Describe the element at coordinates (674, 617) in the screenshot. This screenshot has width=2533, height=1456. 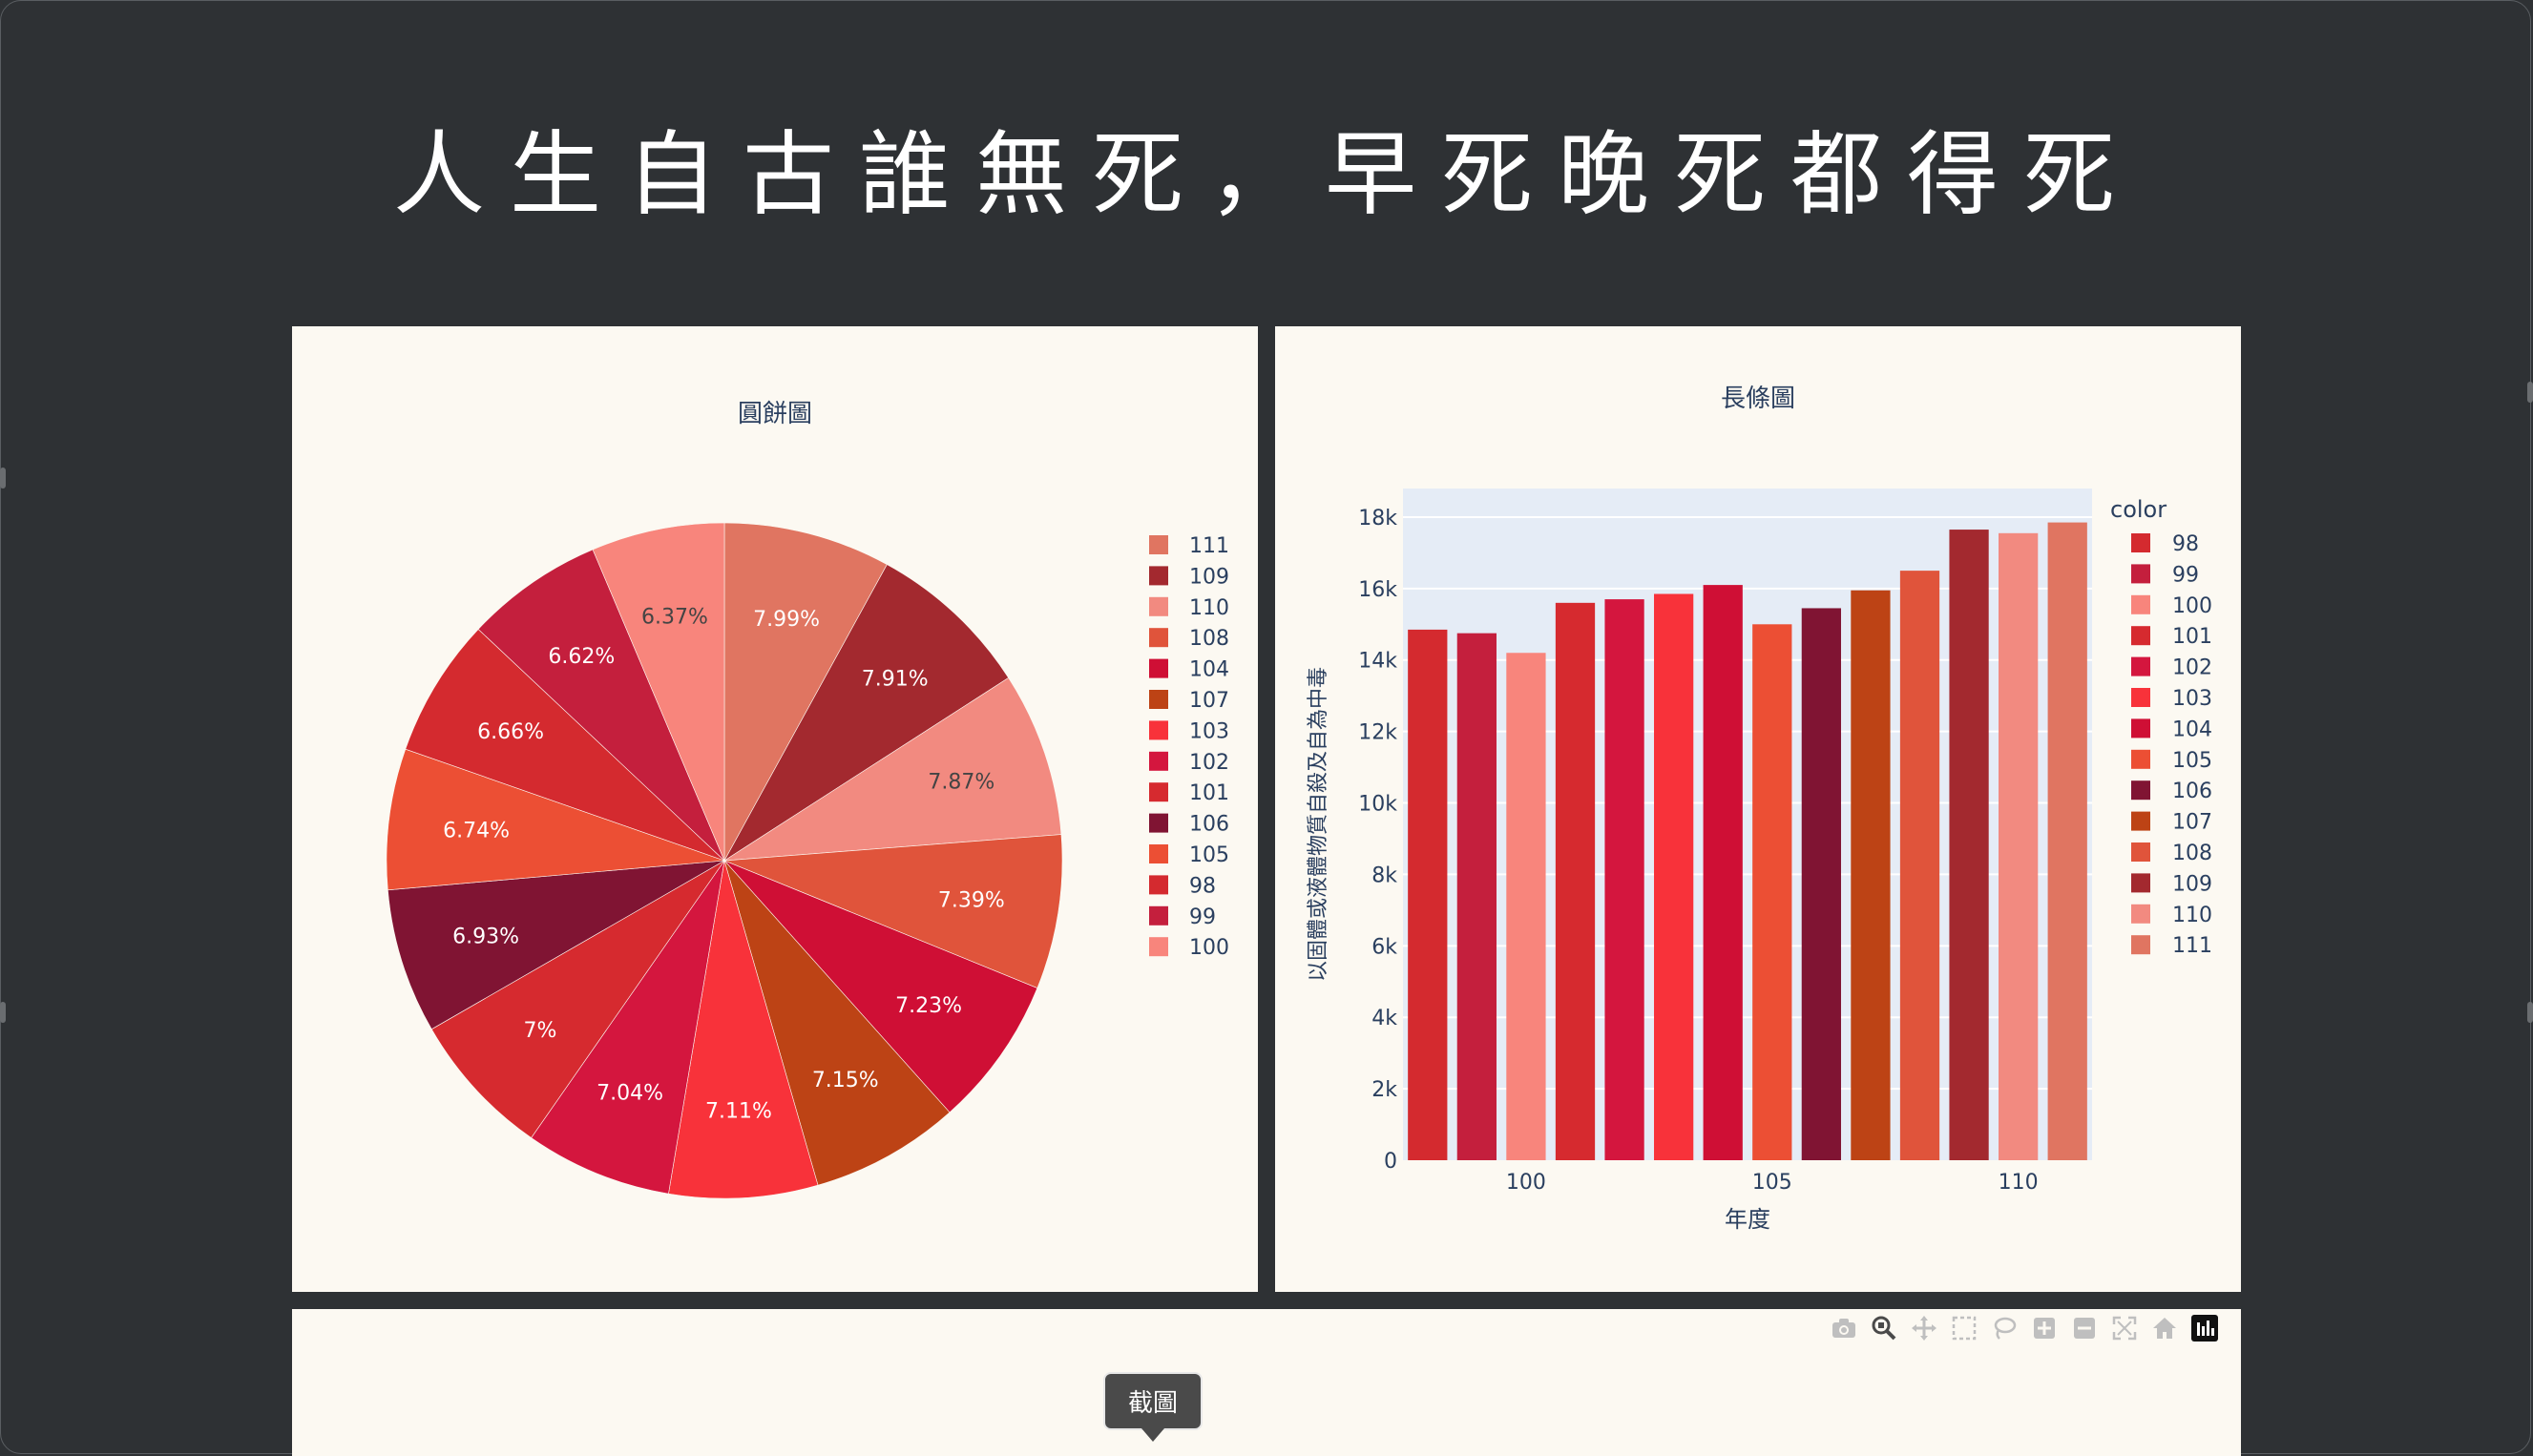
I see `pie-slice-label: 6.37%` at that location.